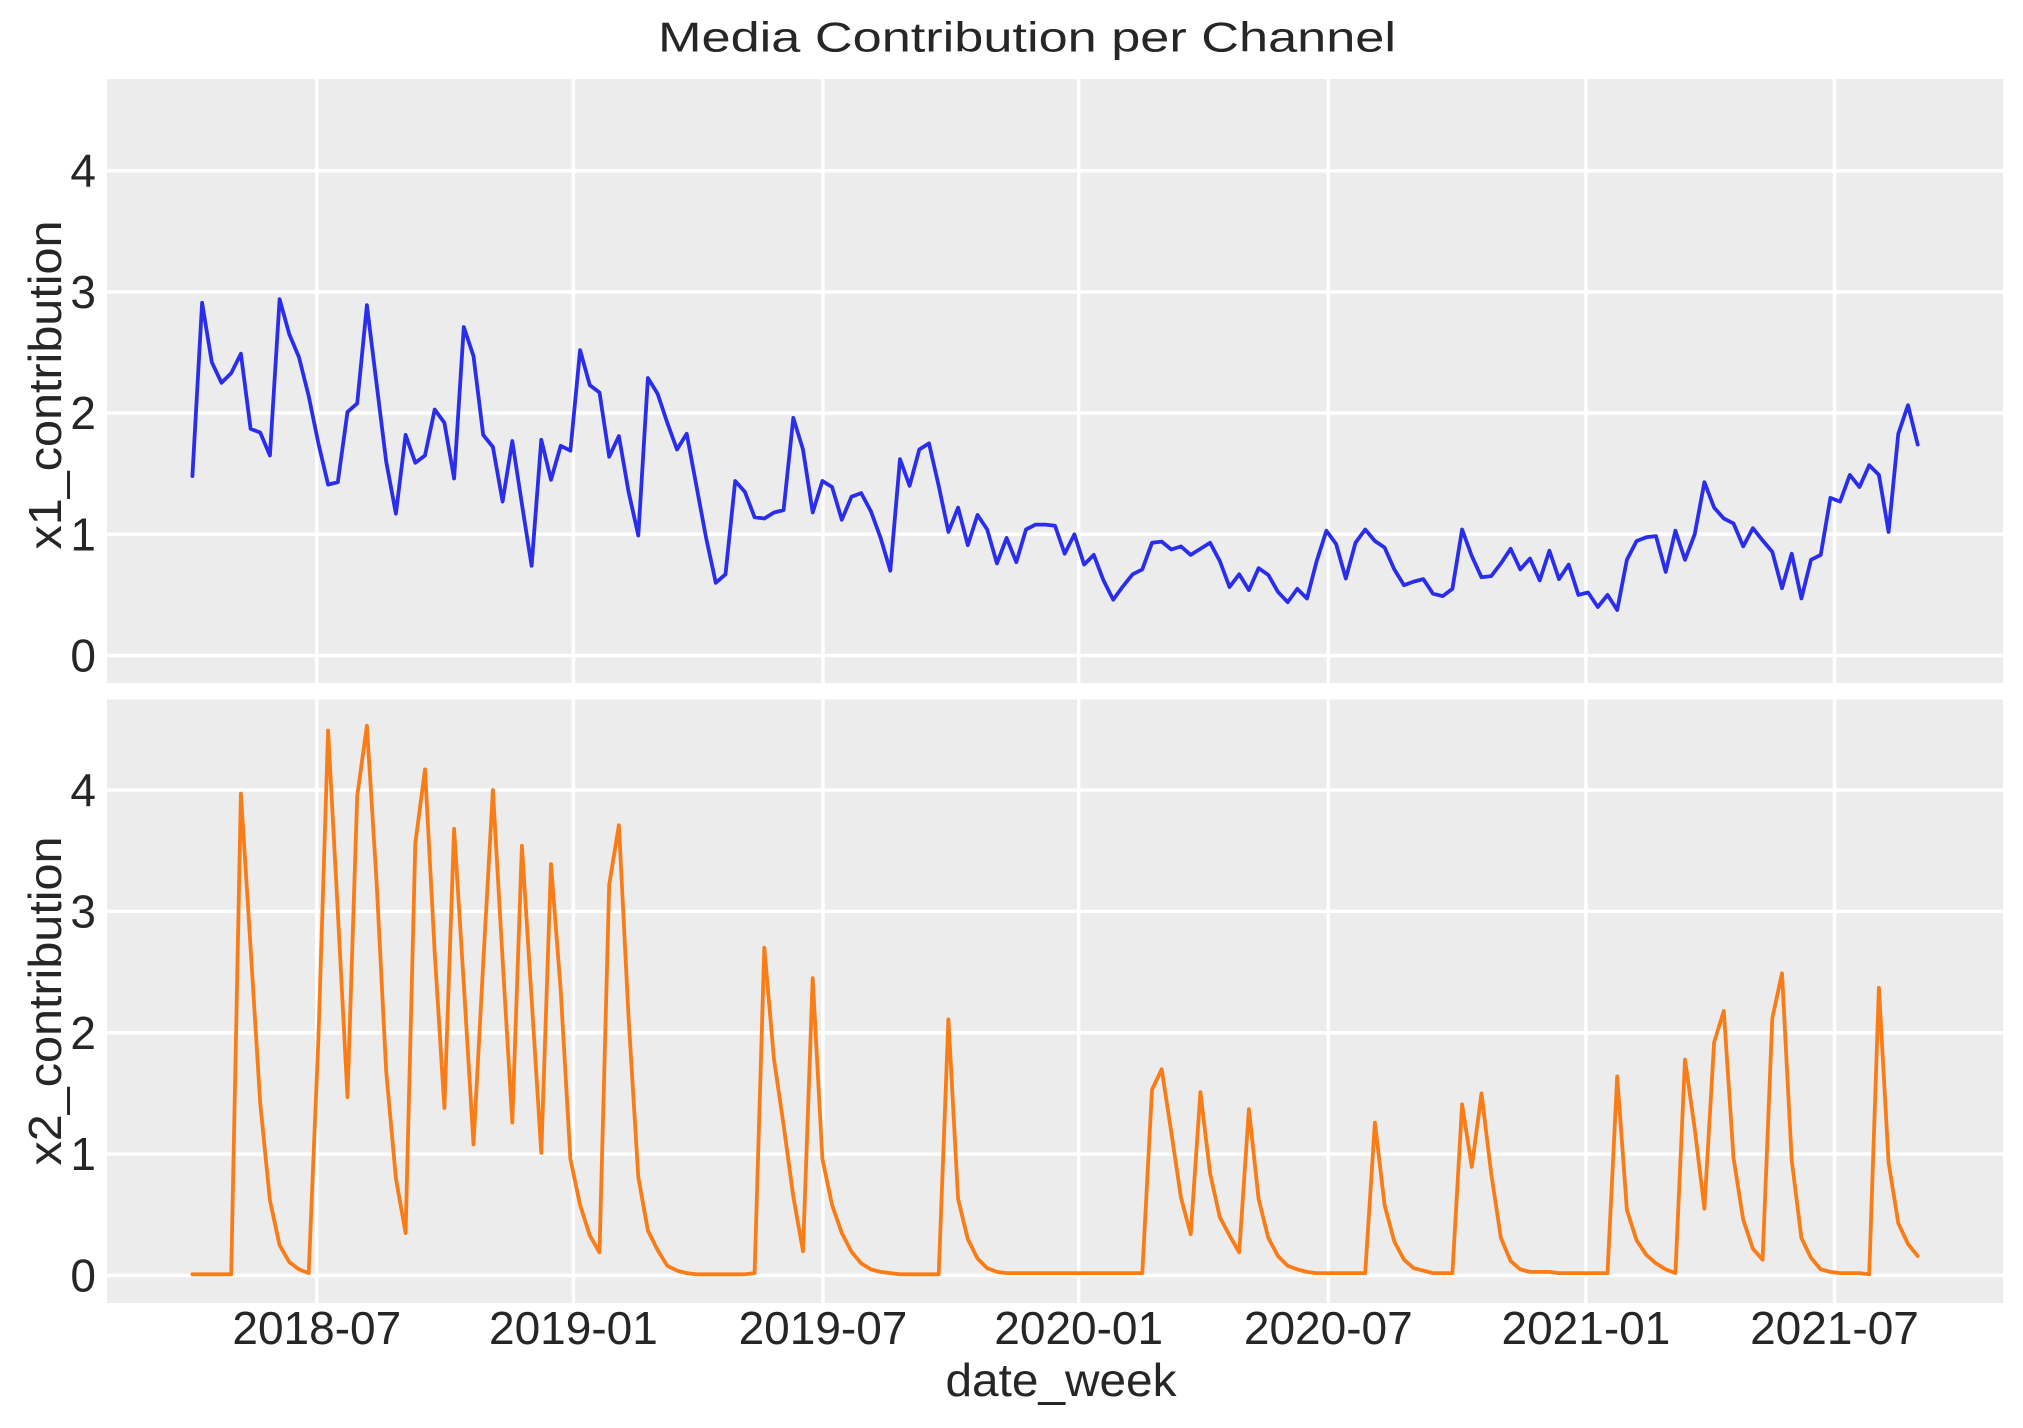 The image size is (2023, 1428). What do you see at coordinates (1585, 1328) in the screenshot?
I see `svg-text: 2021-01` at bounding box center [1585, 1328].